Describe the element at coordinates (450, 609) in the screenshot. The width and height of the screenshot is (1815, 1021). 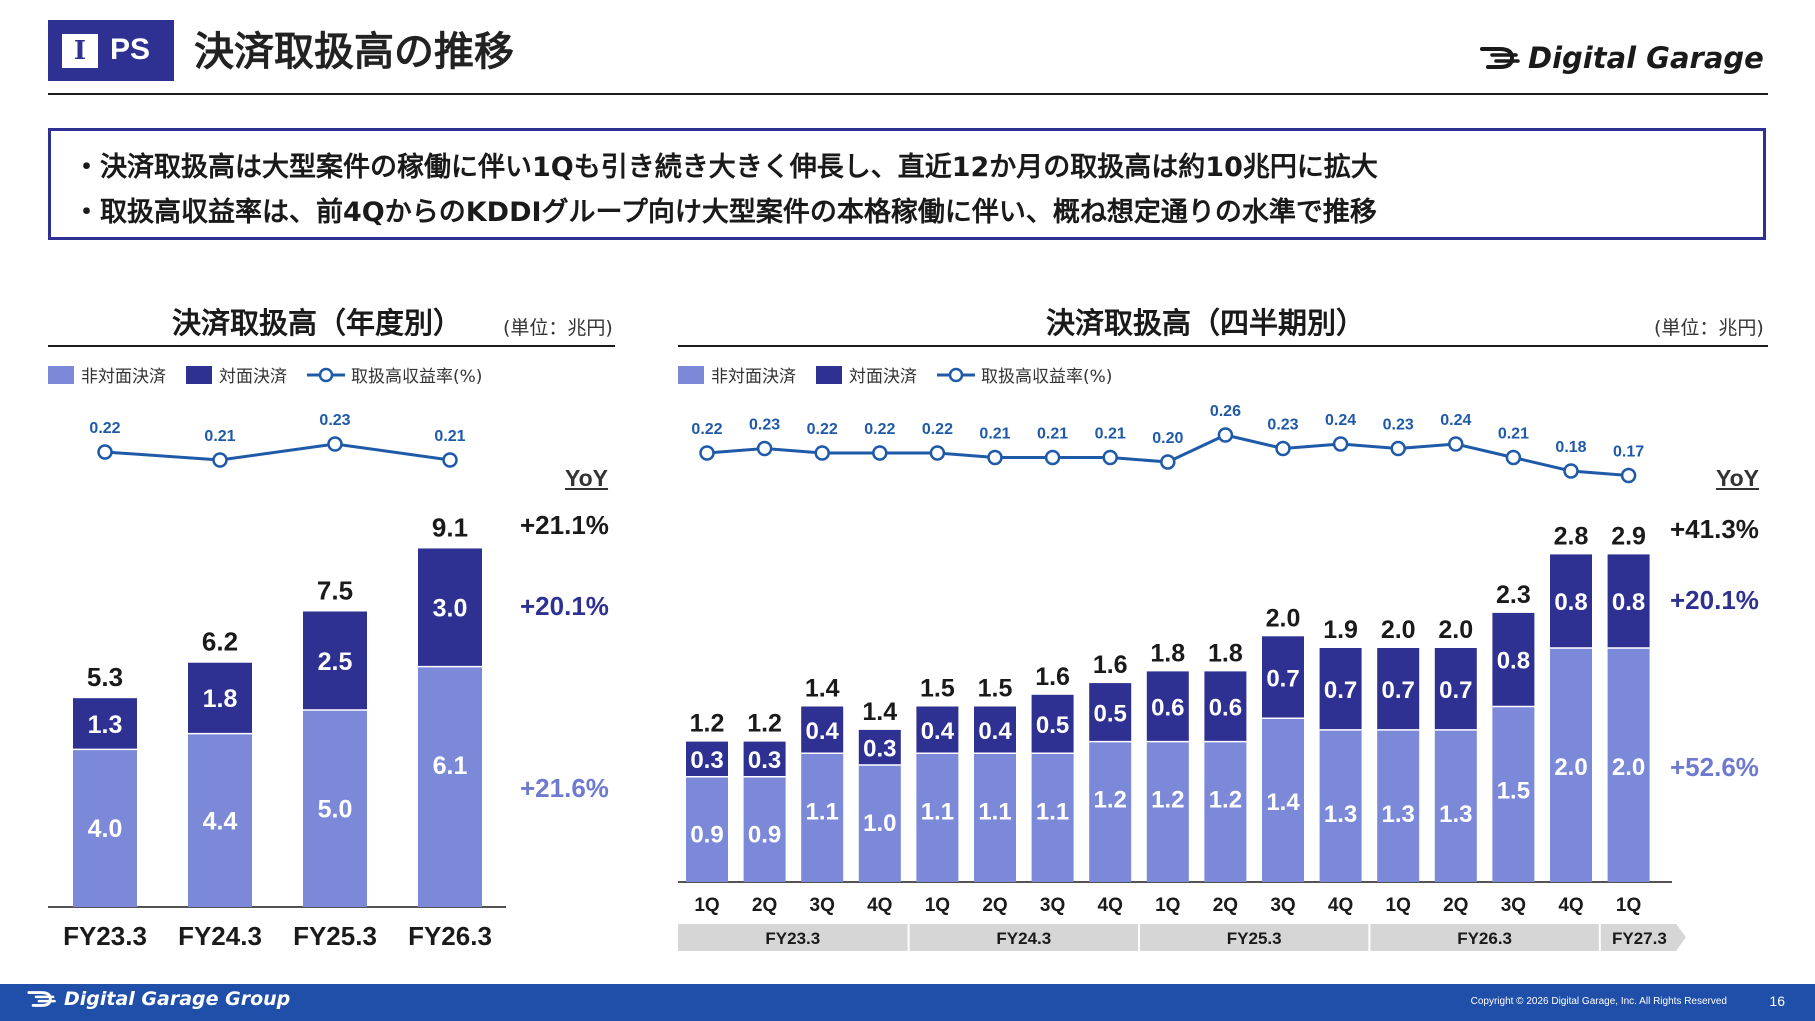
I see `data-label-face: 3.0` at that location.